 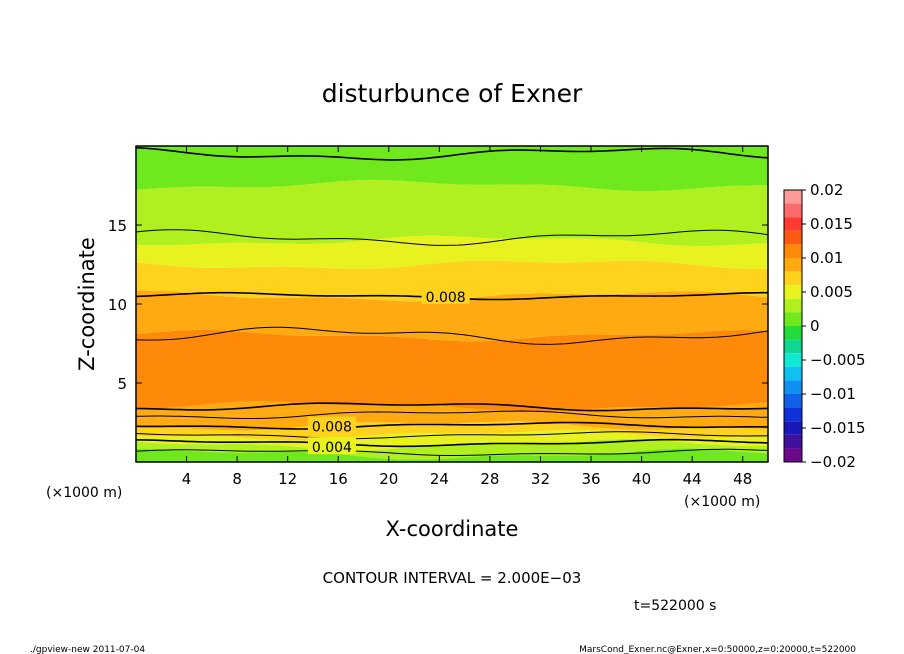 I want to click on x-unit-right: (×1000 m), so click(x=722, y=502).